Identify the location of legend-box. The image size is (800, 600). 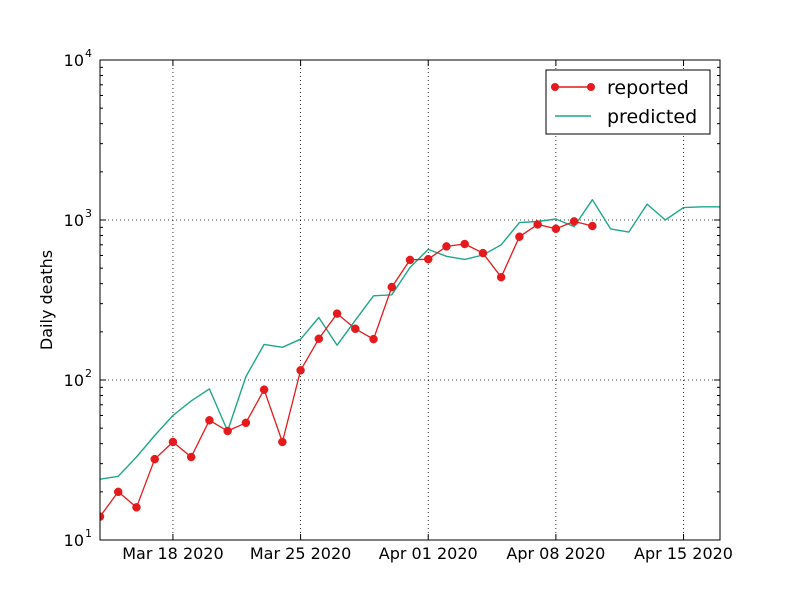
(628, 102).